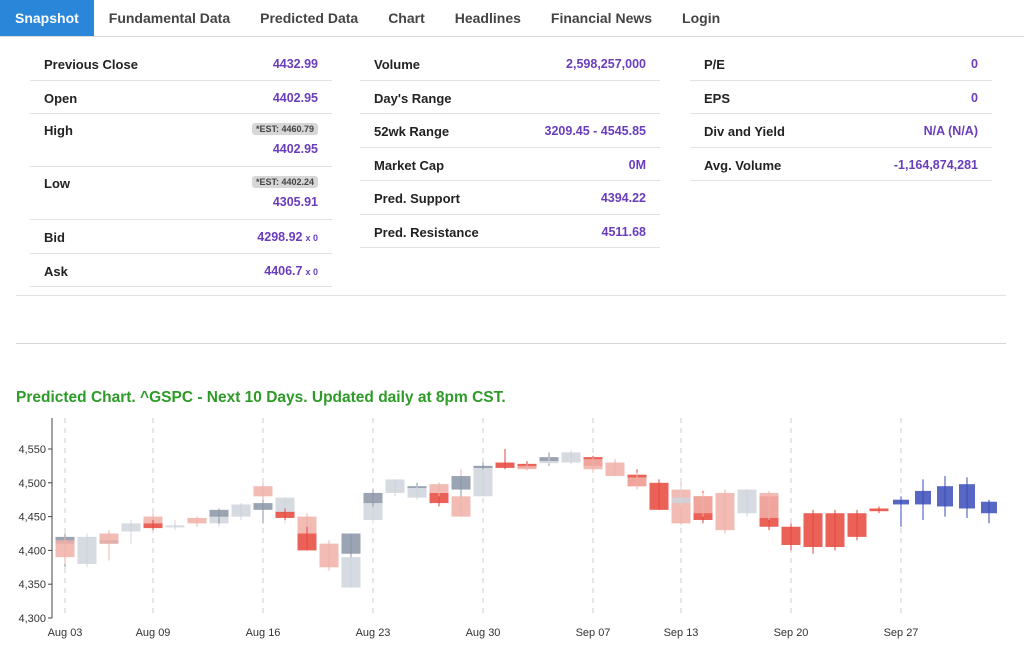  I want to click on x-tick-label: Aug 23, so click(373, 633).